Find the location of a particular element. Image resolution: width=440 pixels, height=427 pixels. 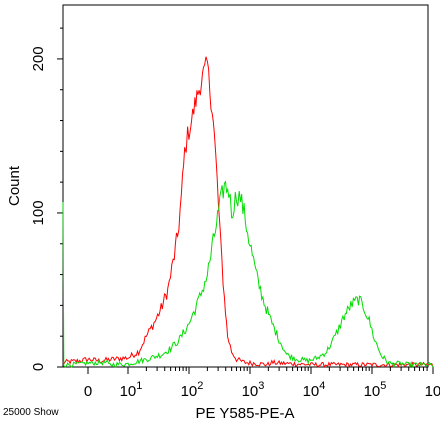

y-axis: 0 100 200 is located at coordinates (46, 199).